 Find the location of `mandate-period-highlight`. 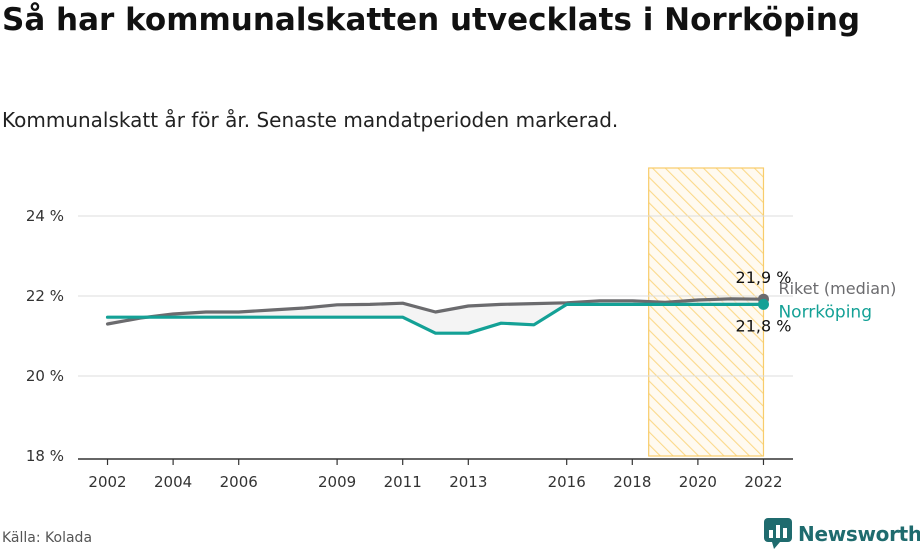

mandate-period-highlight is located at coordinates (706, 312).